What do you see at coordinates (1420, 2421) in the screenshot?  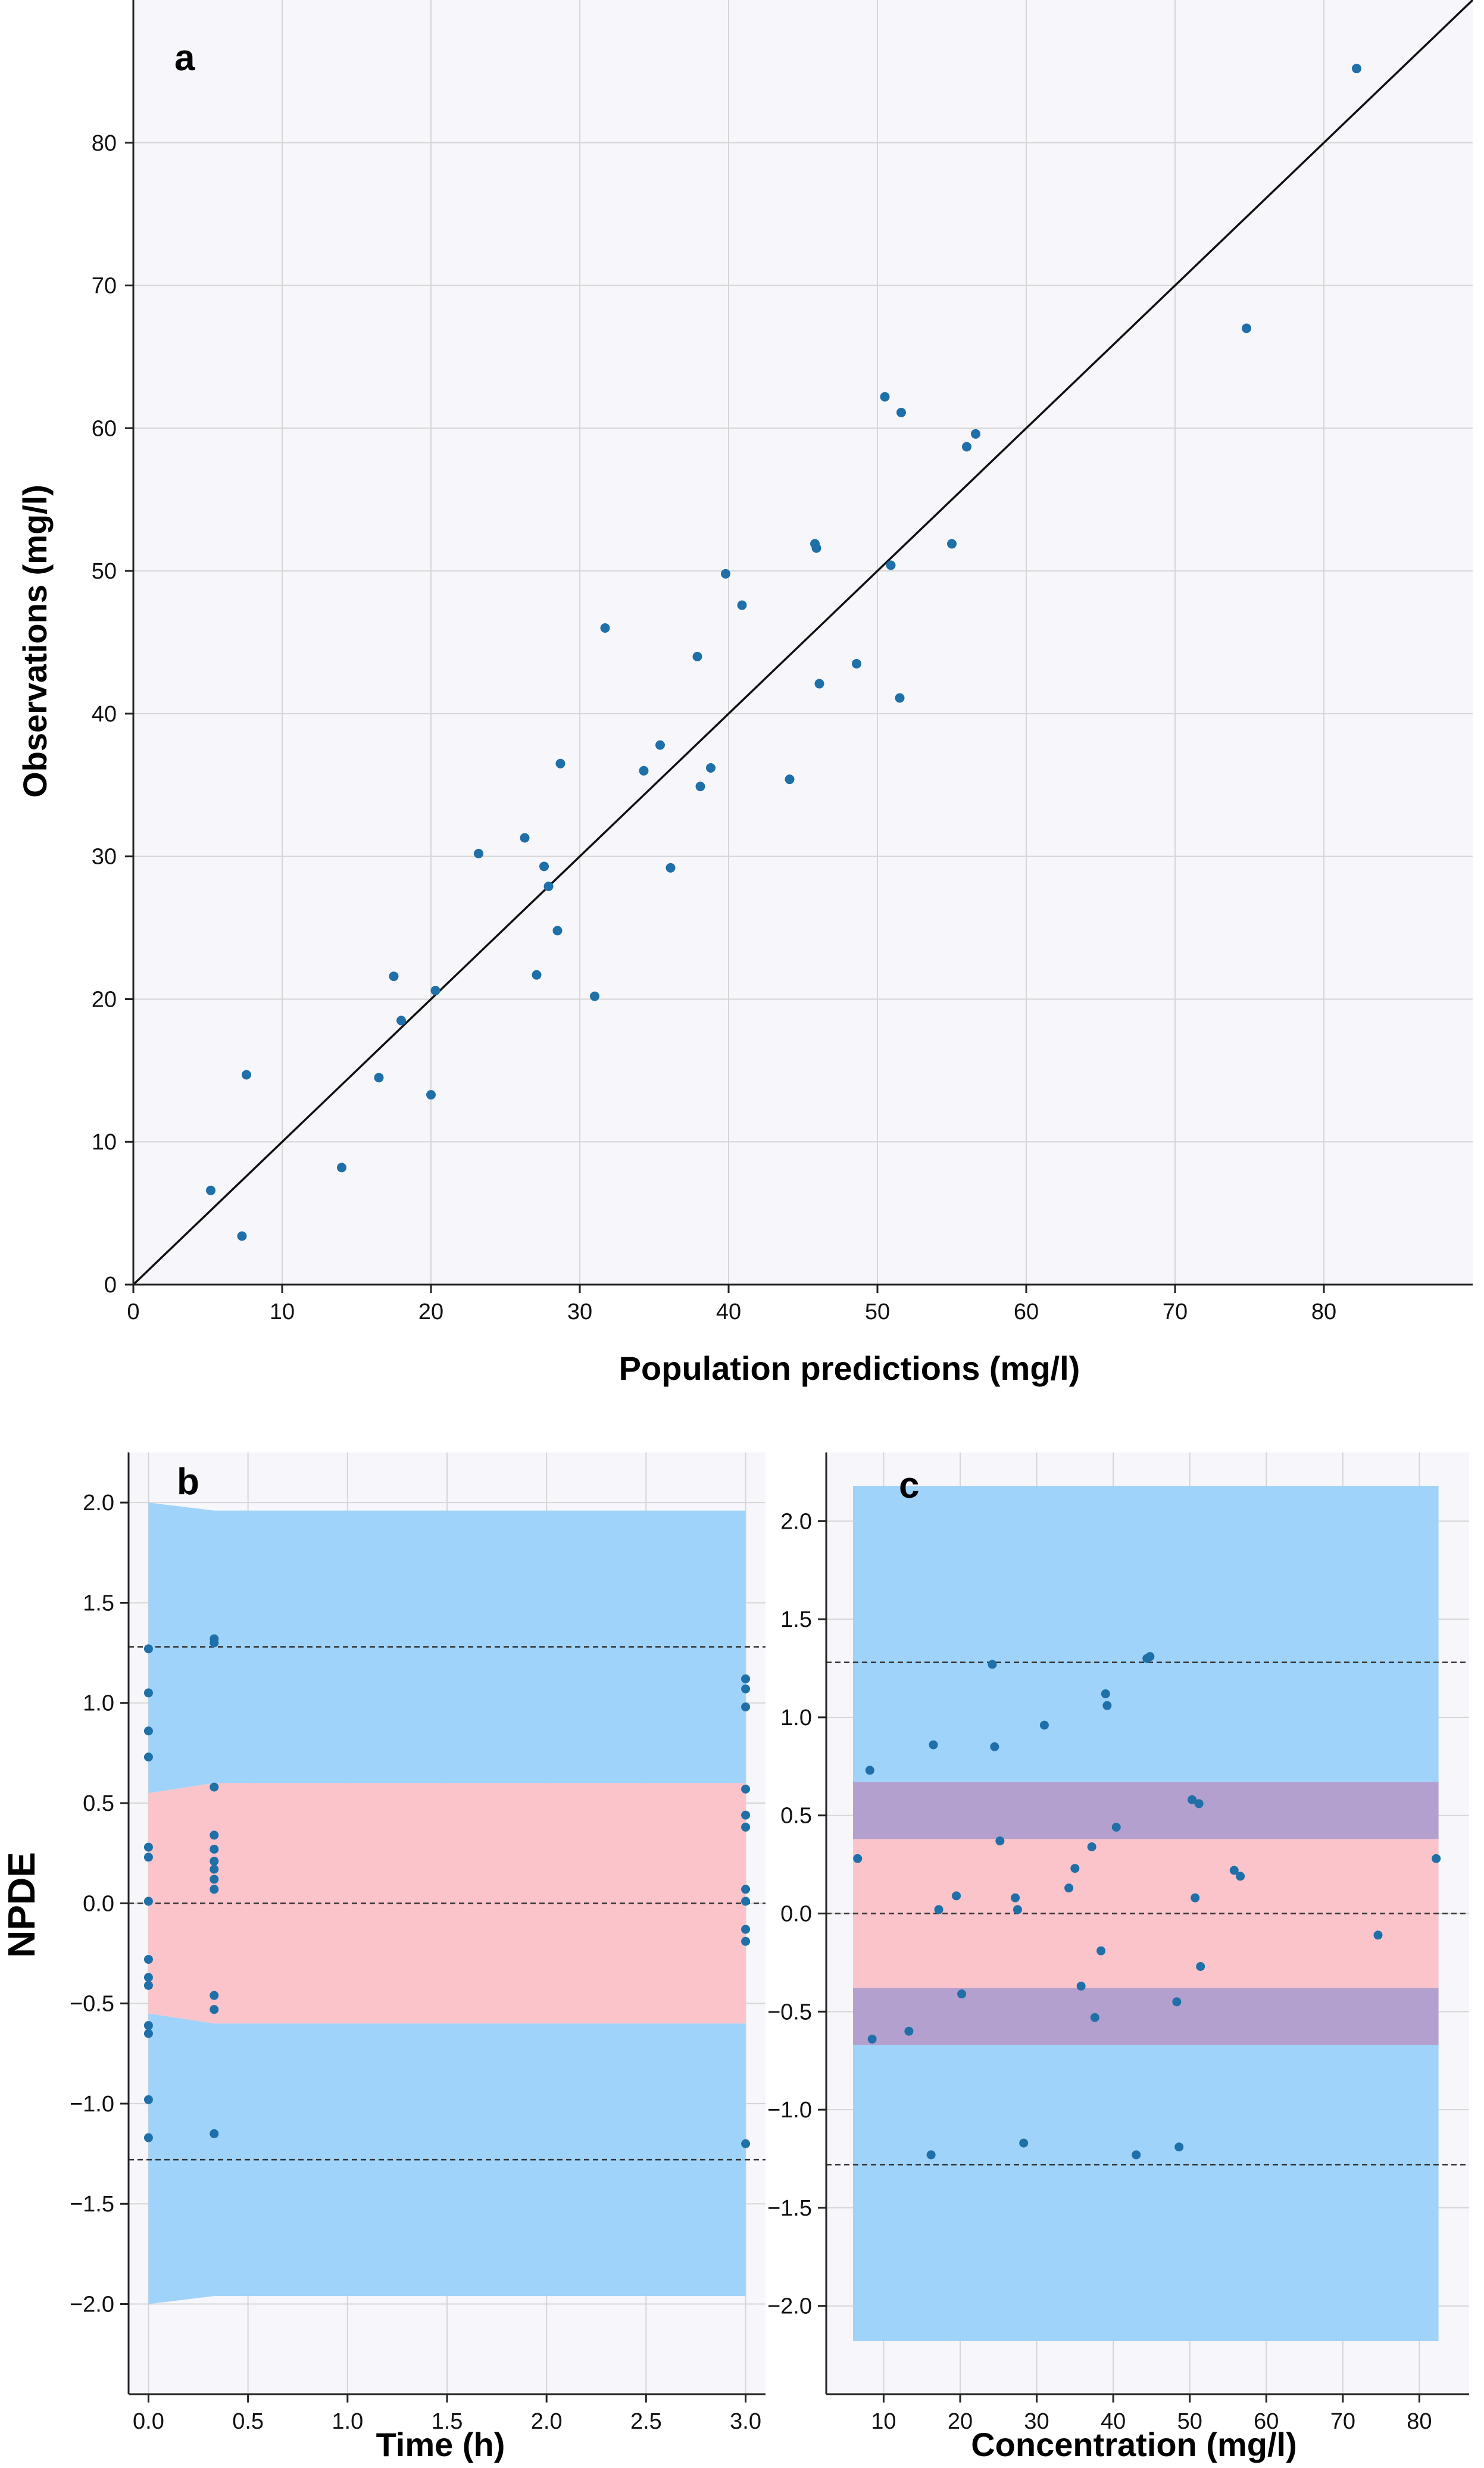 I see `x-tick-label: 80` at bounding box center [1420, 2421].